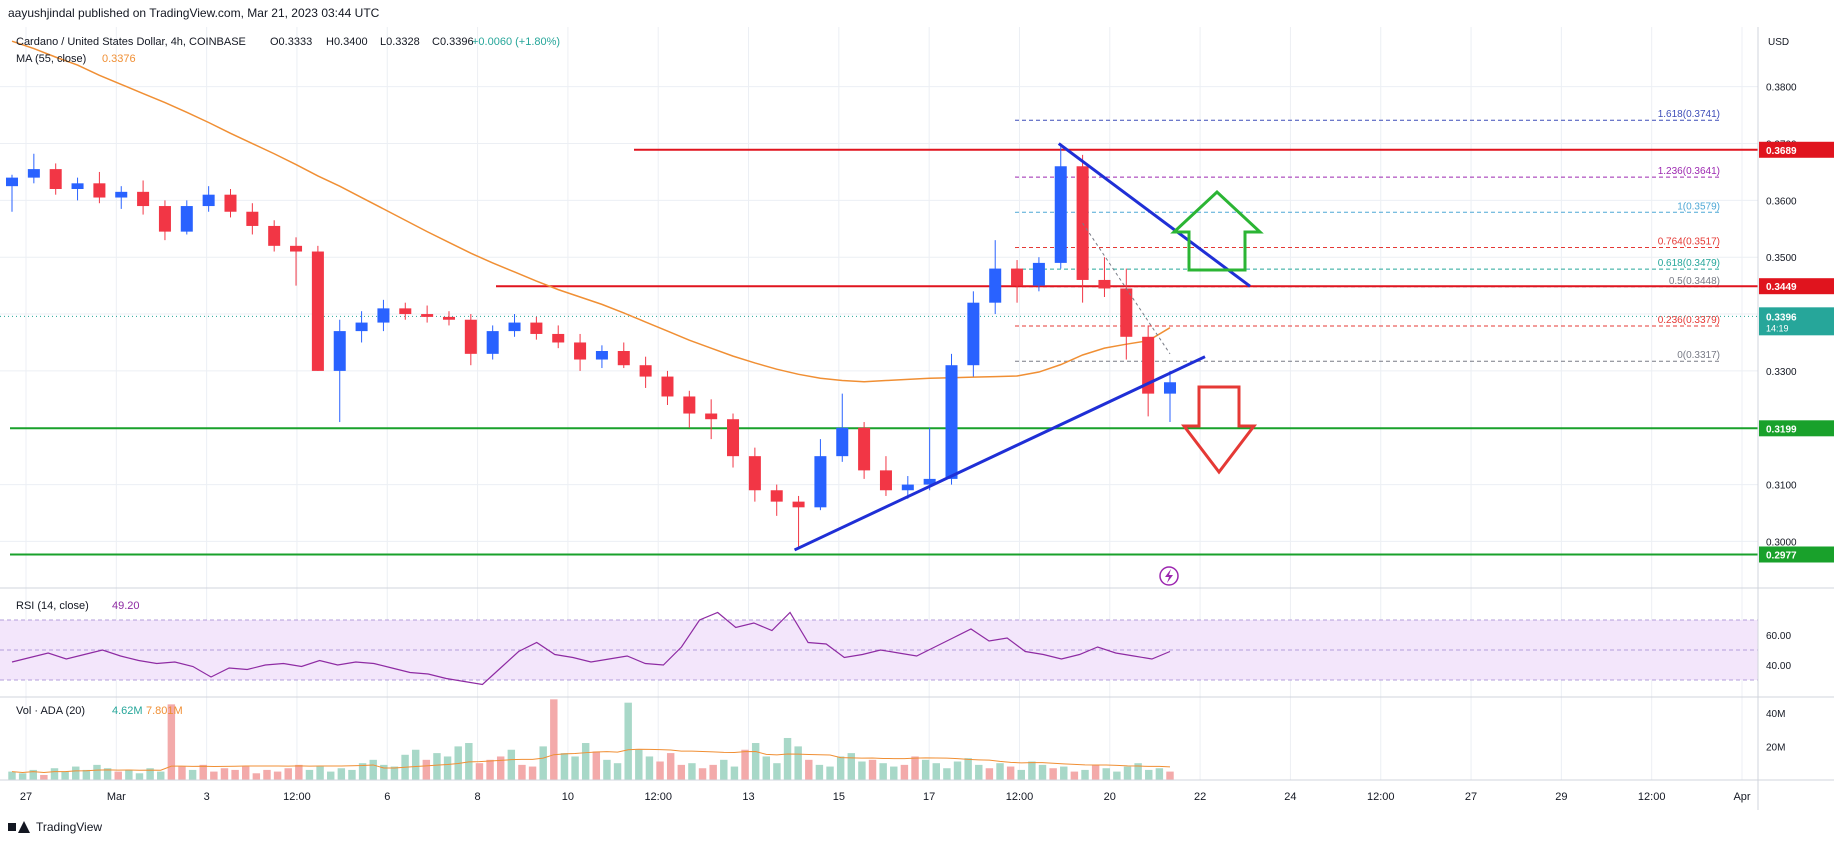 The image size is (1834, 845). I want to click on price-tick-label: 0.3600, so click(1781, 201).